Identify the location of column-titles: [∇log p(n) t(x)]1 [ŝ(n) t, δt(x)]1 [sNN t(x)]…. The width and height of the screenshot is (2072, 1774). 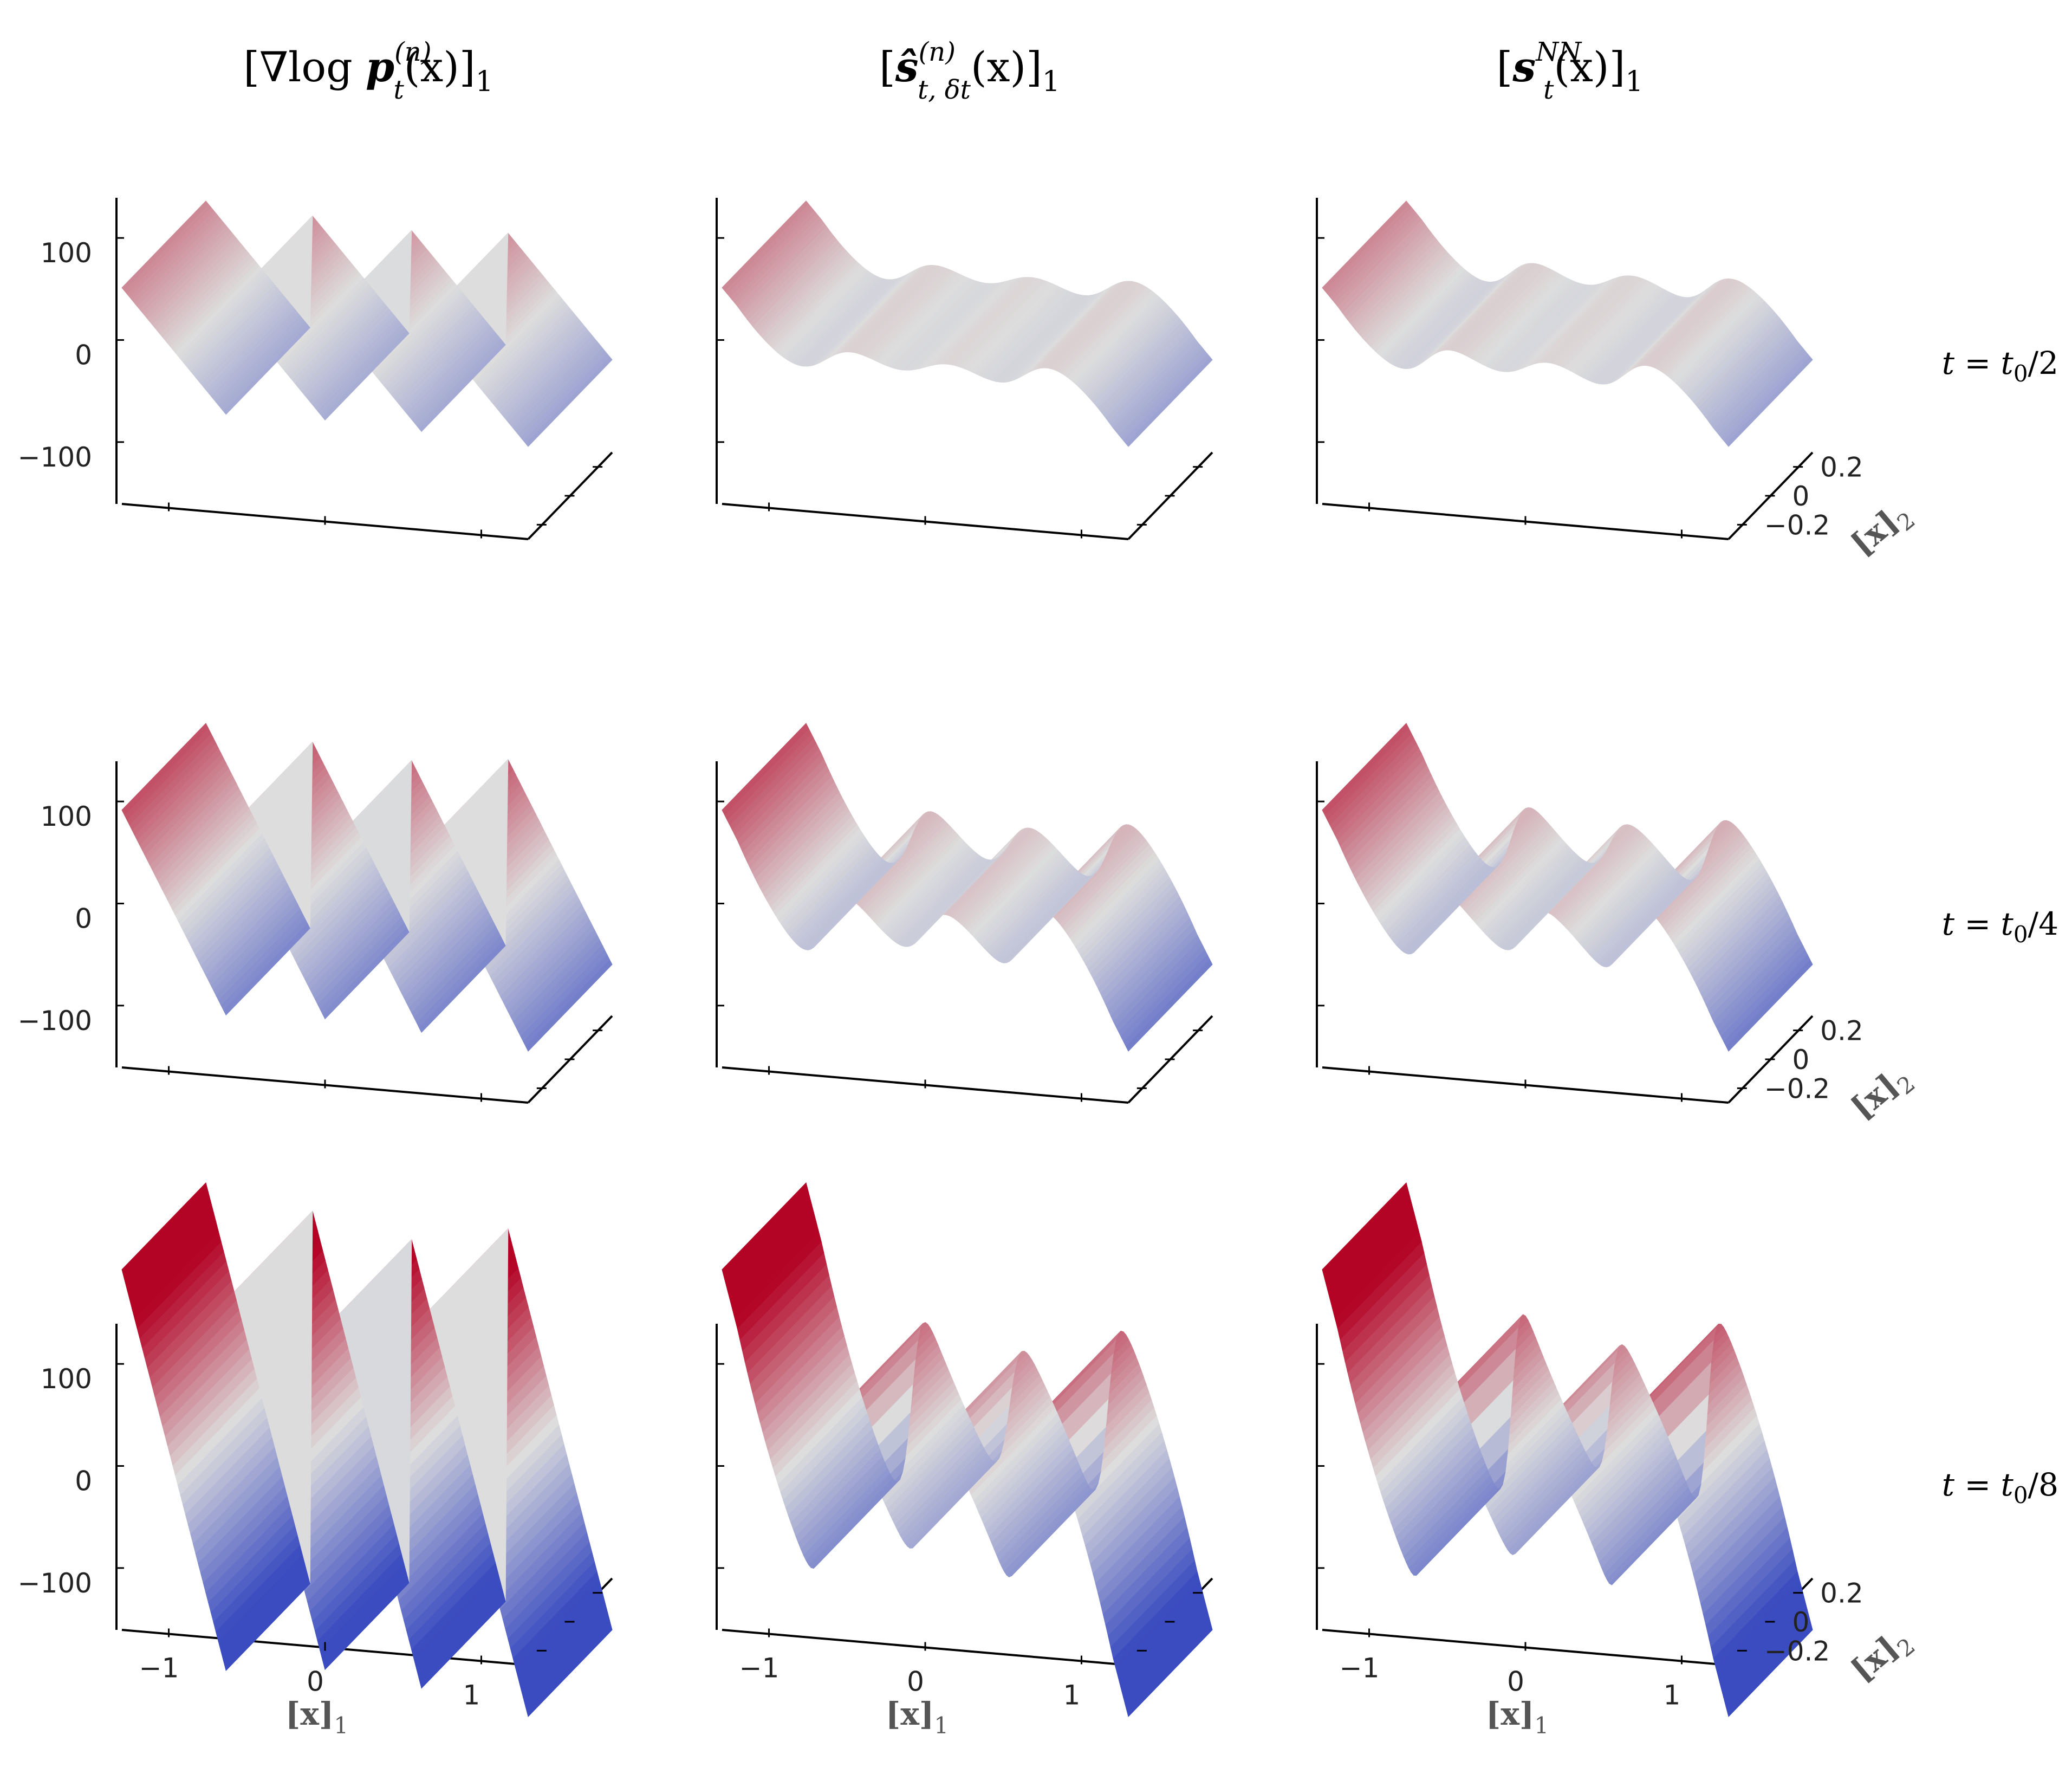
(943, 71).